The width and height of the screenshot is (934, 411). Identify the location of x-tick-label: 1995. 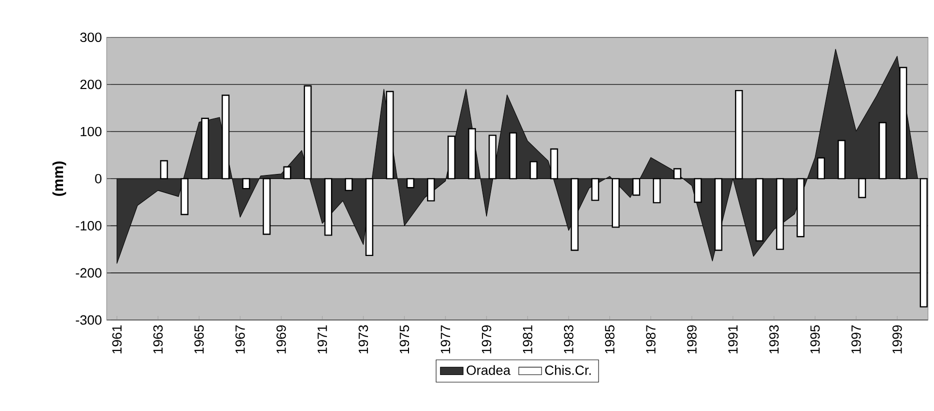
(815, 339).